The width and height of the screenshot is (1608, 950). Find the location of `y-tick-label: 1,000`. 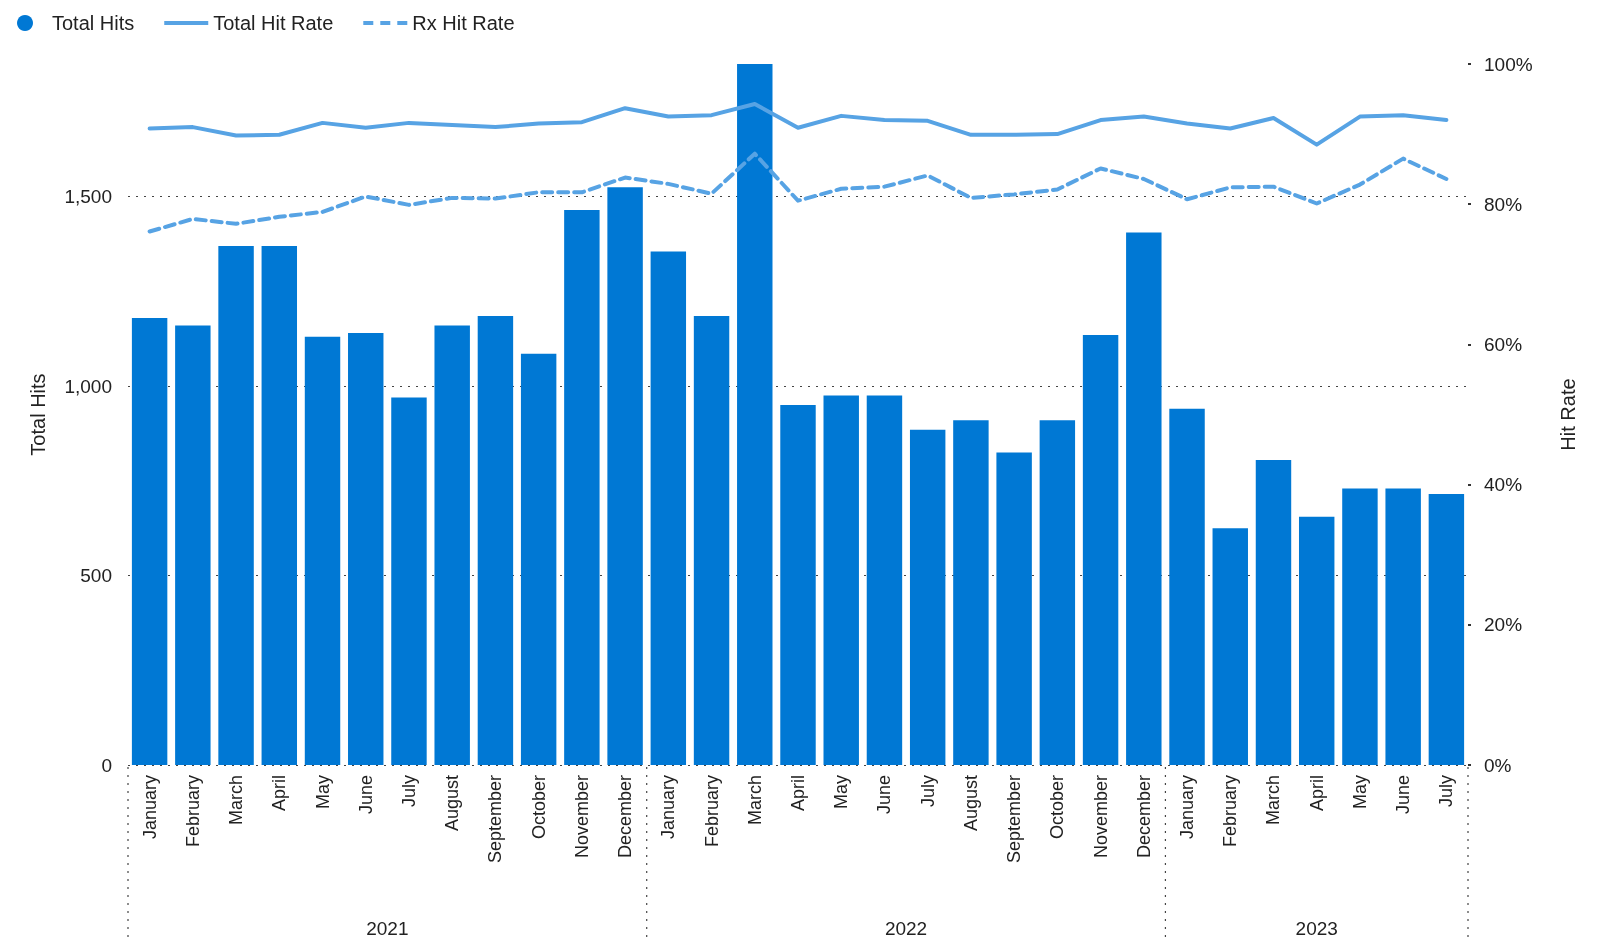

y-tick-label: 1,000 is located at coordinates (88, 386).